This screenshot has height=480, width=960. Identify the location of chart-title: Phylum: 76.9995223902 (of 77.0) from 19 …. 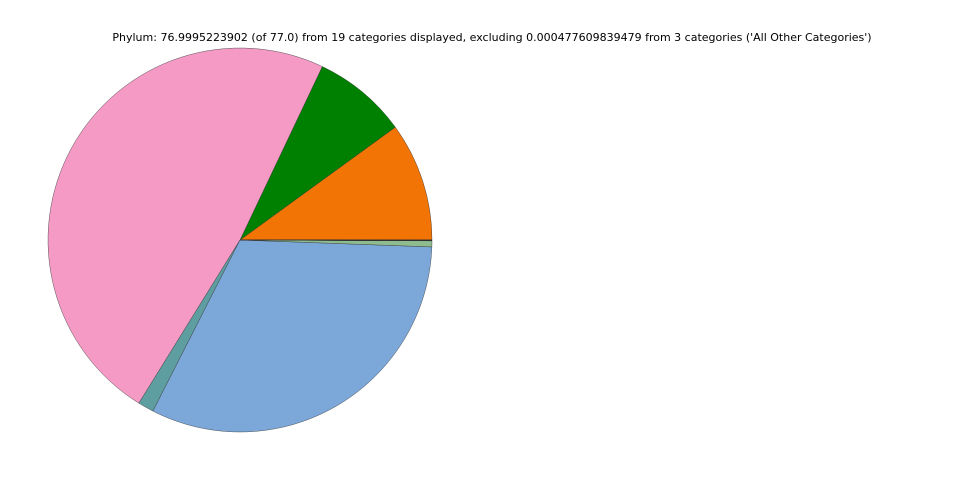
(491, 37).